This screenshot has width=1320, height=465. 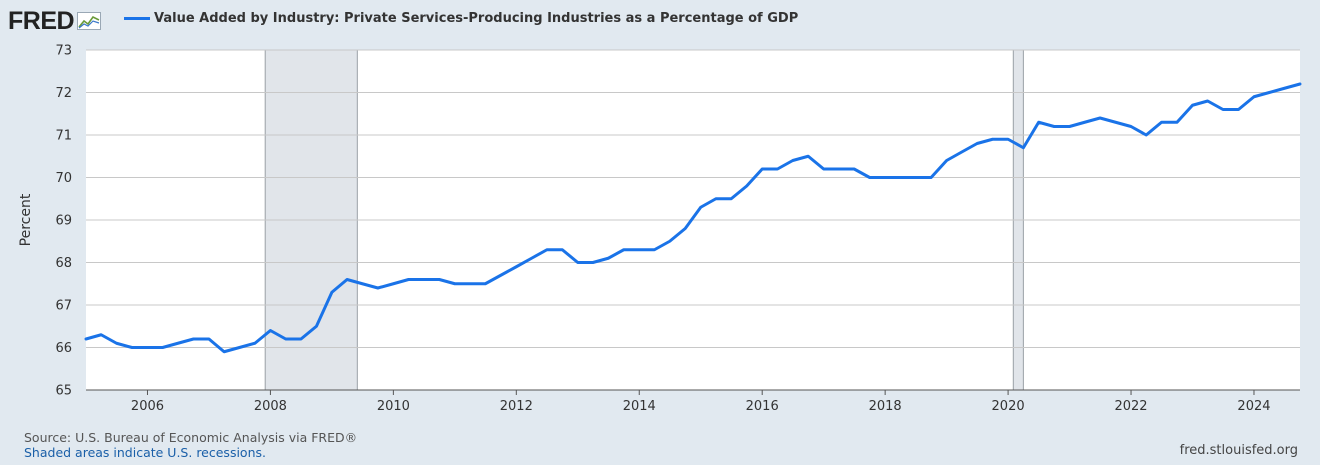 I want to click on y-tick-label: 65, so click(x=63, y=391).